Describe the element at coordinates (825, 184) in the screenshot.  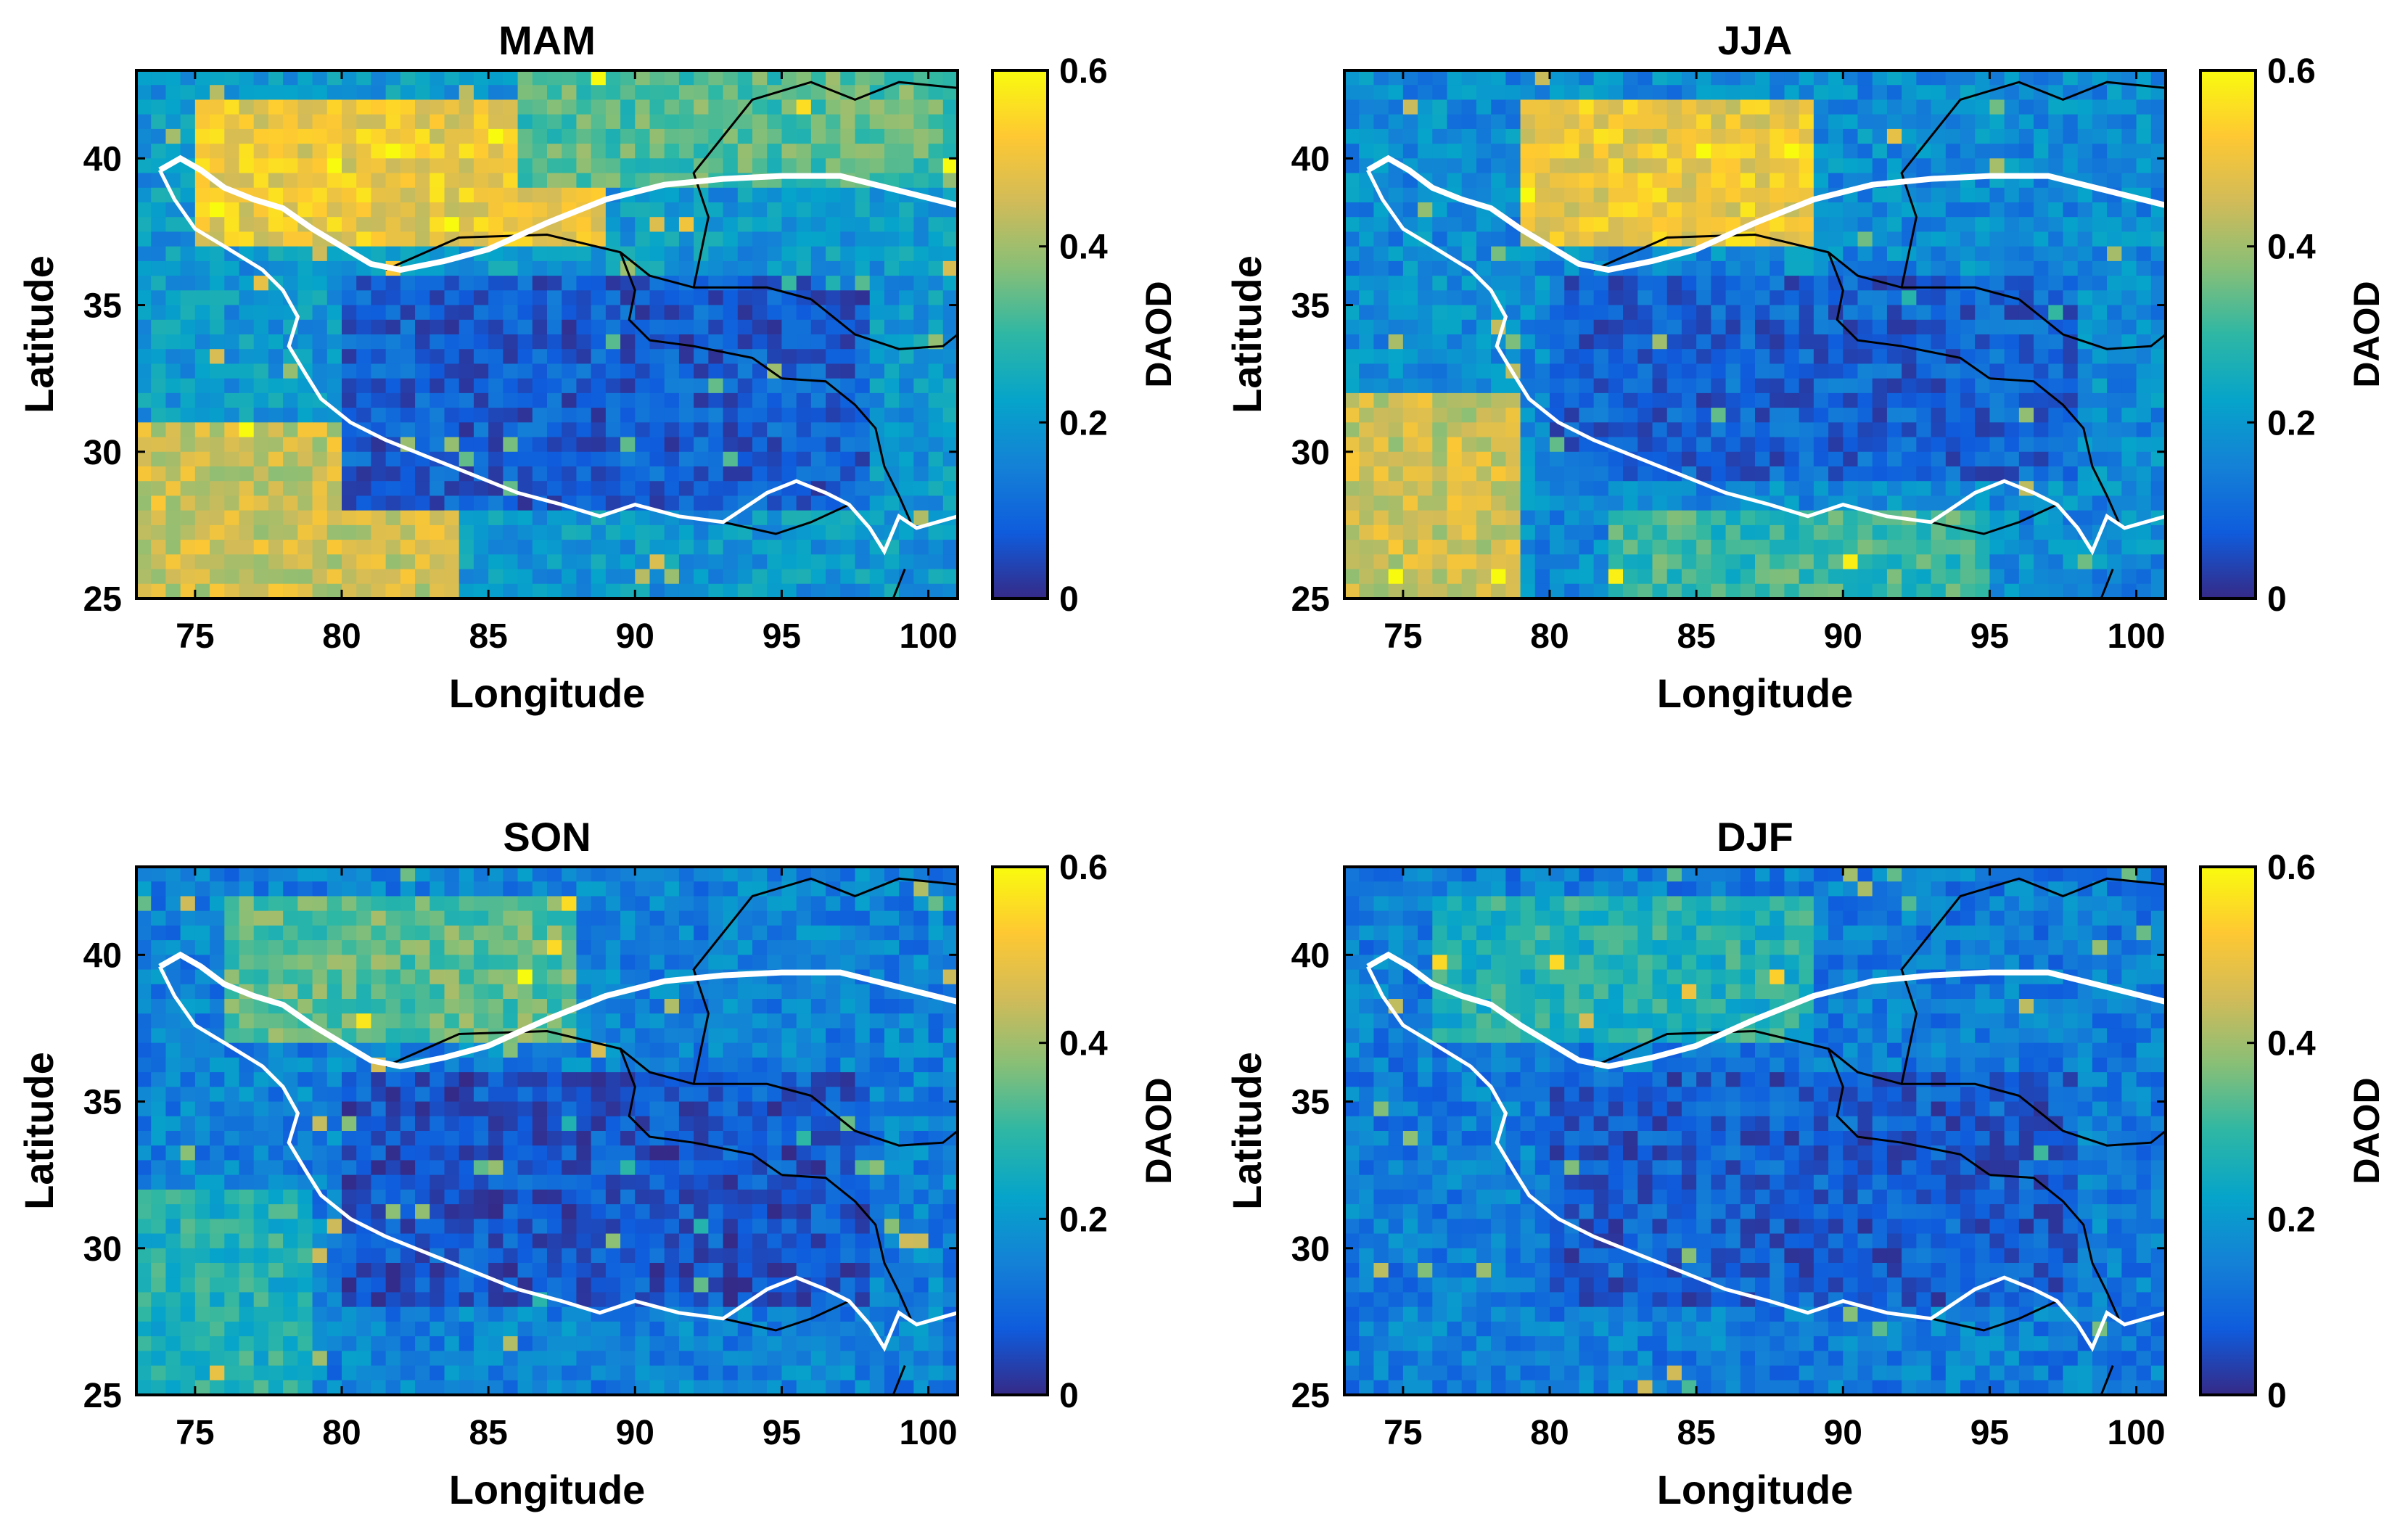
I see `border-line` at that location.